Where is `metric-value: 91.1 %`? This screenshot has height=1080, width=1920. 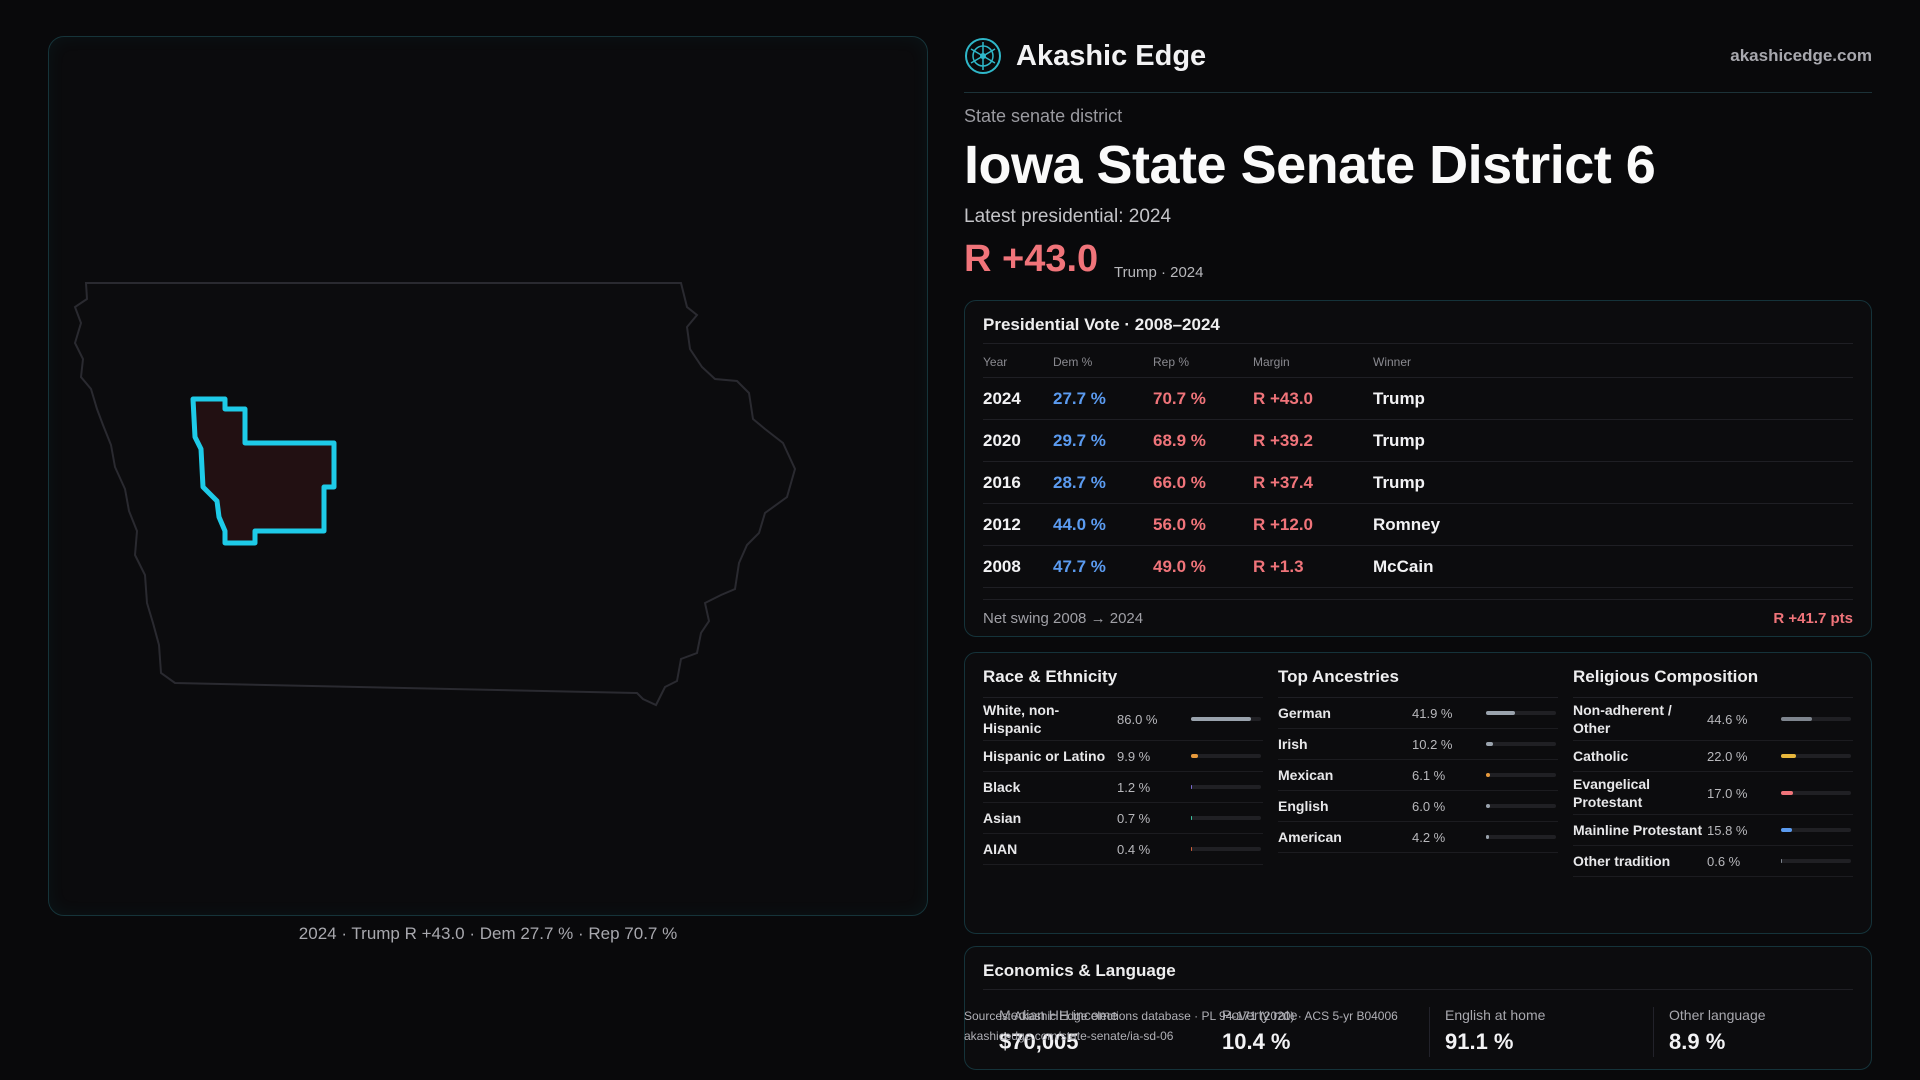
metric-value: 91.1 % is located at coordinates (1479, 1041).